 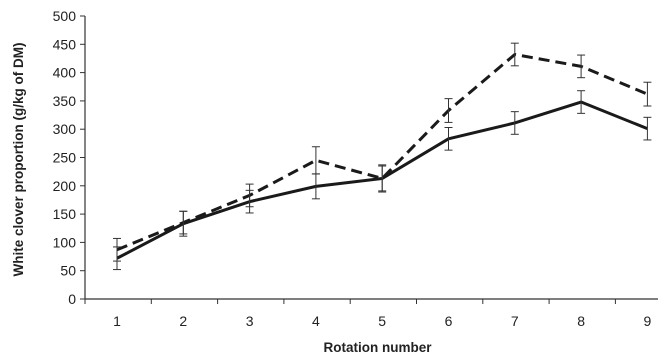 What do you see at coordinates (65, 214) in the screenshot?
I see `y-tick-label: 150` at bounding box center [65, 214].